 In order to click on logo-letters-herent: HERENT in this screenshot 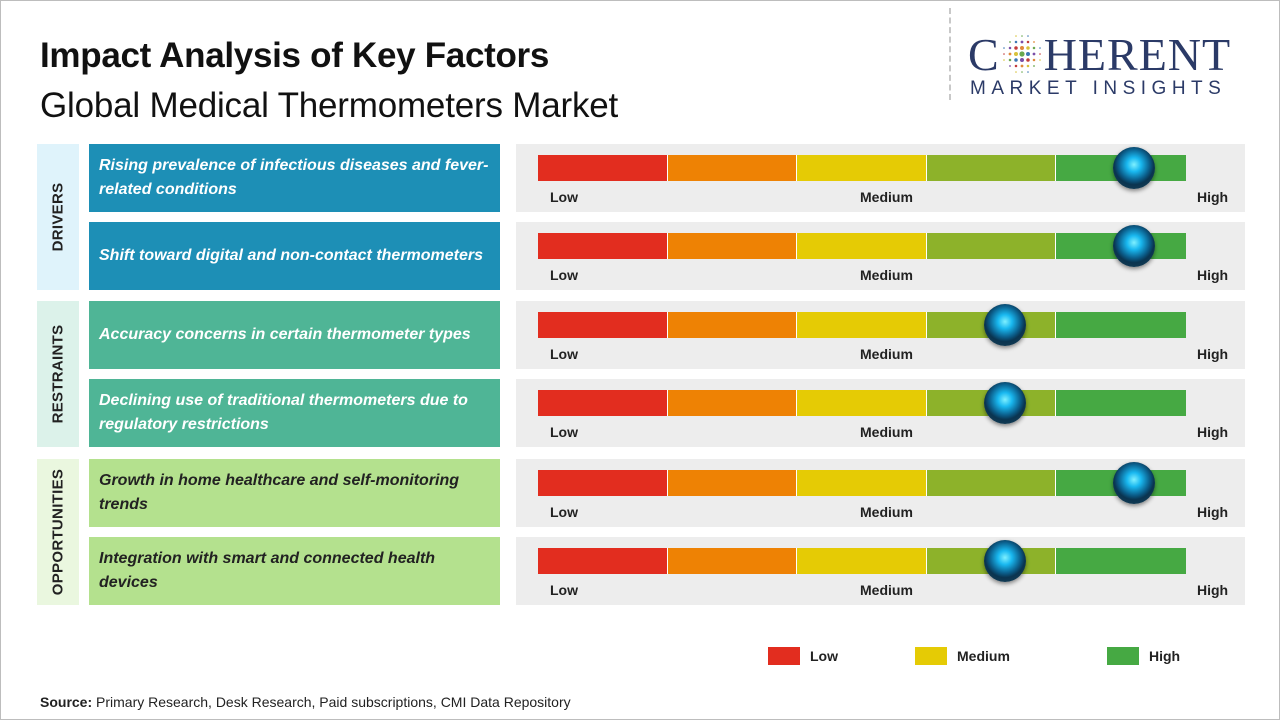, I will do `click(1137, 54)`.